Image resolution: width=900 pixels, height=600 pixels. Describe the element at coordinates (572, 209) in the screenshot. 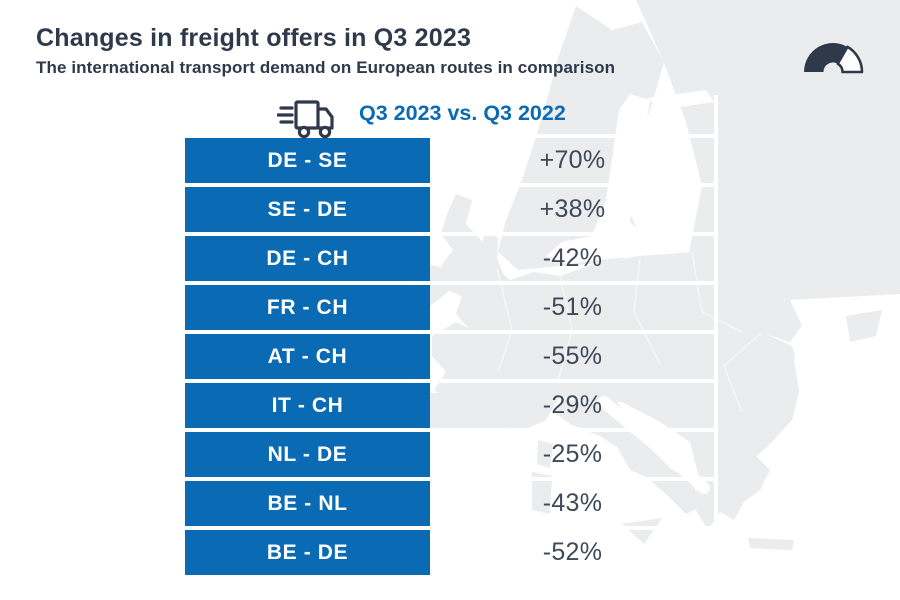

I see `change-value: +38%` at that location.